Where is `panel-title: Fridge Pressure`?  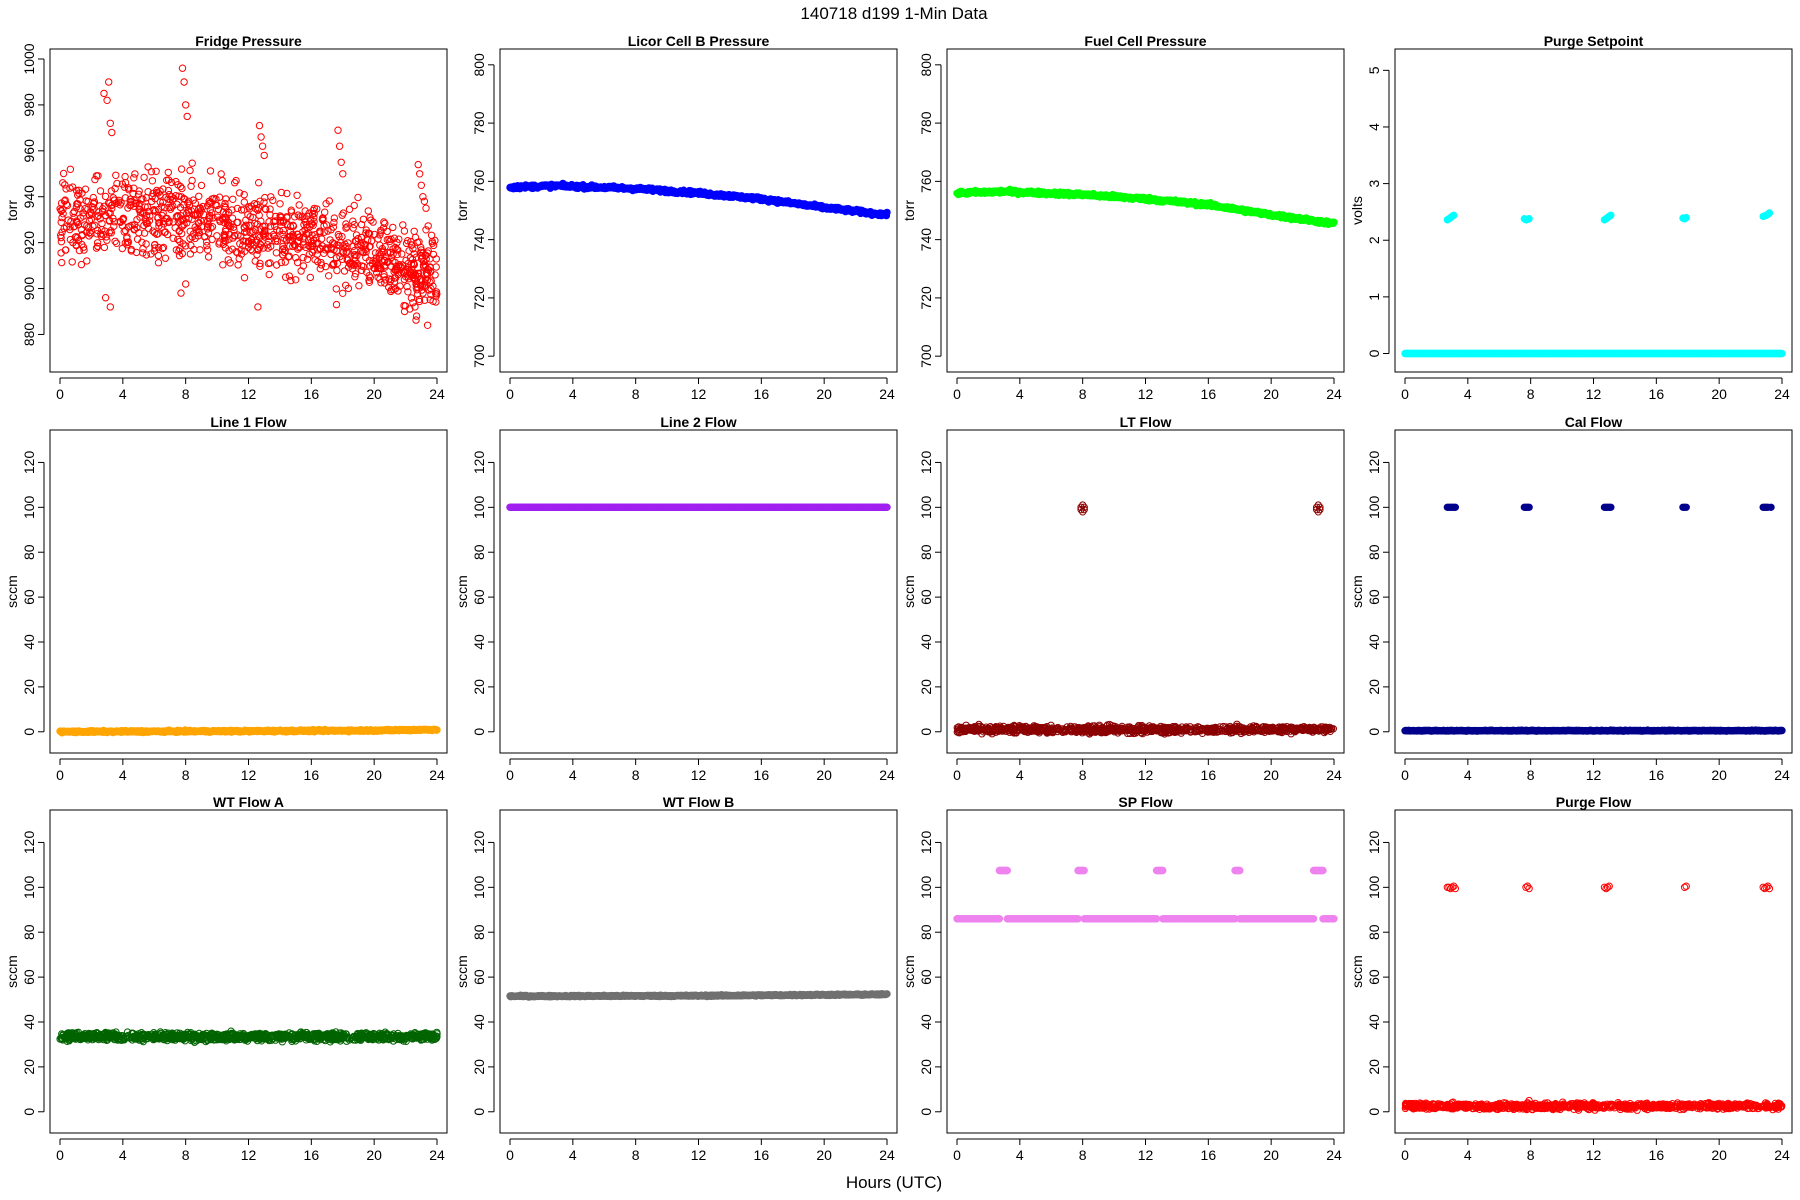
panel-title: Fridge Pressure is located at coordinates (248, 41).